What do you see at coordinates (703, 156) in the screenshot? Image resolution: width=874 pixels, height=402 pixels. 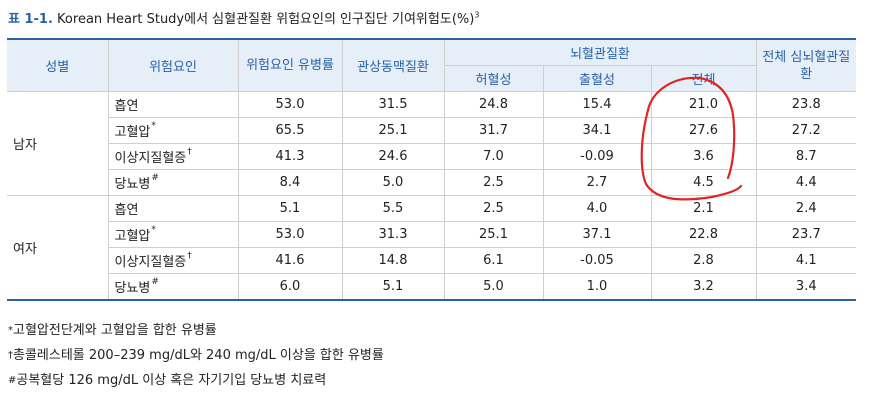 I see `value-cell: 3.6` at bounding box center [703, 156].